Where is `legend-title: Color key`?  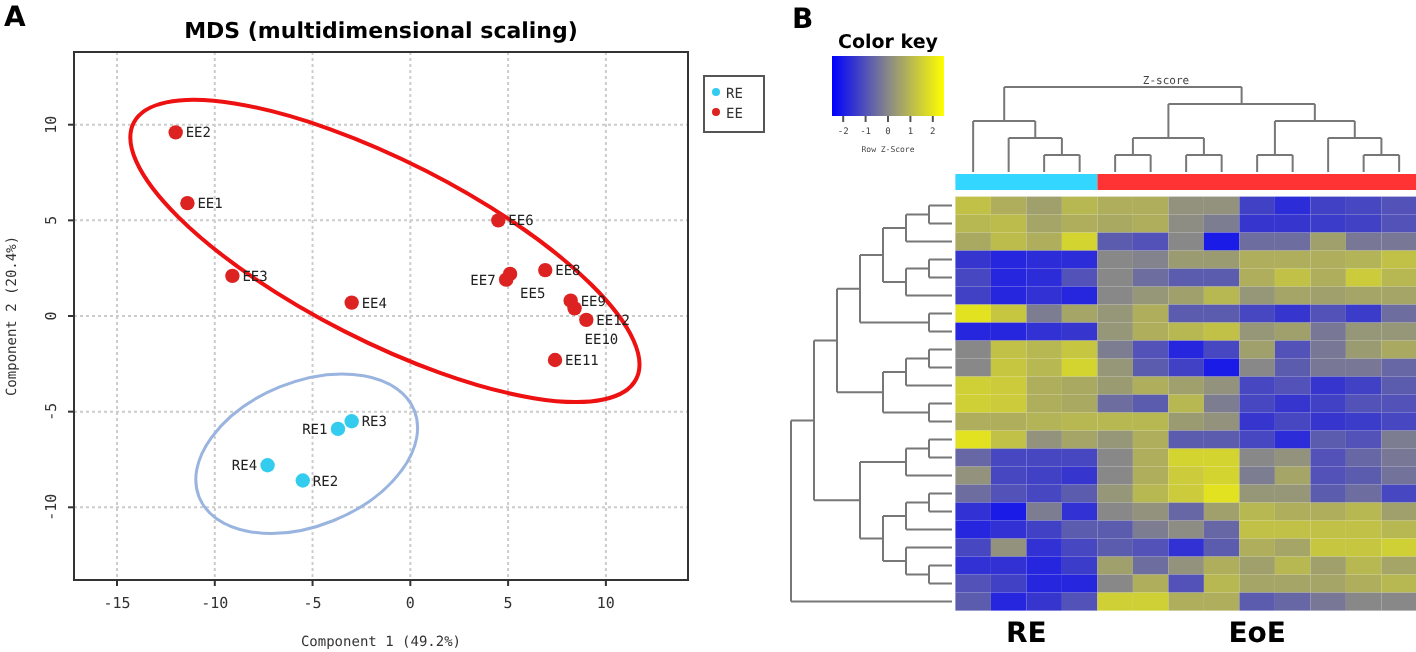 legend-title: Color key is located at coordinates (889, 43).